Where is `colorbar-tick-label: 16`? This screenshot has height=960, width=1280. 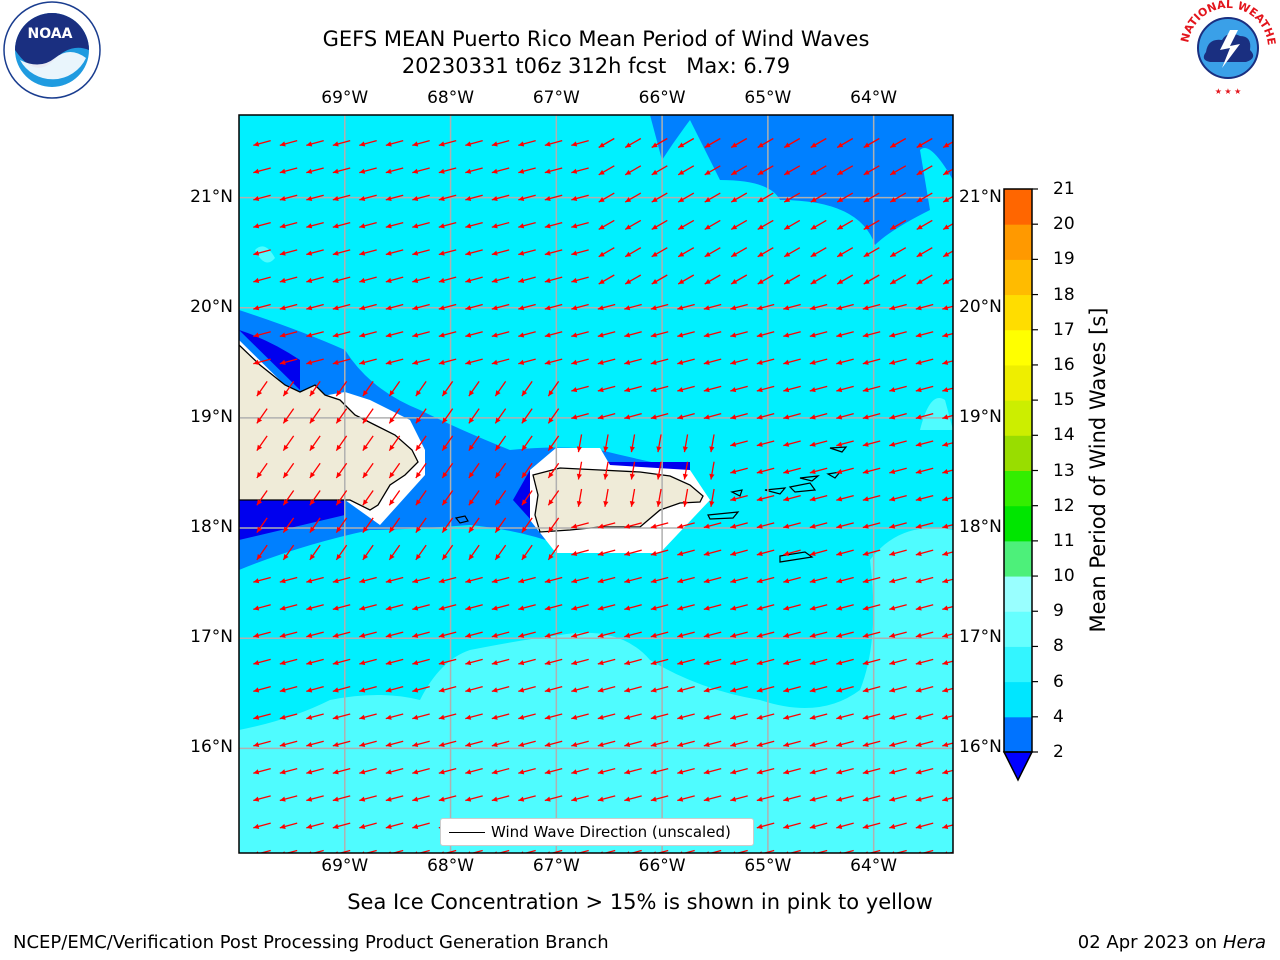 colorbar-tick-label: 16 is located at coordinates (1064, 364).